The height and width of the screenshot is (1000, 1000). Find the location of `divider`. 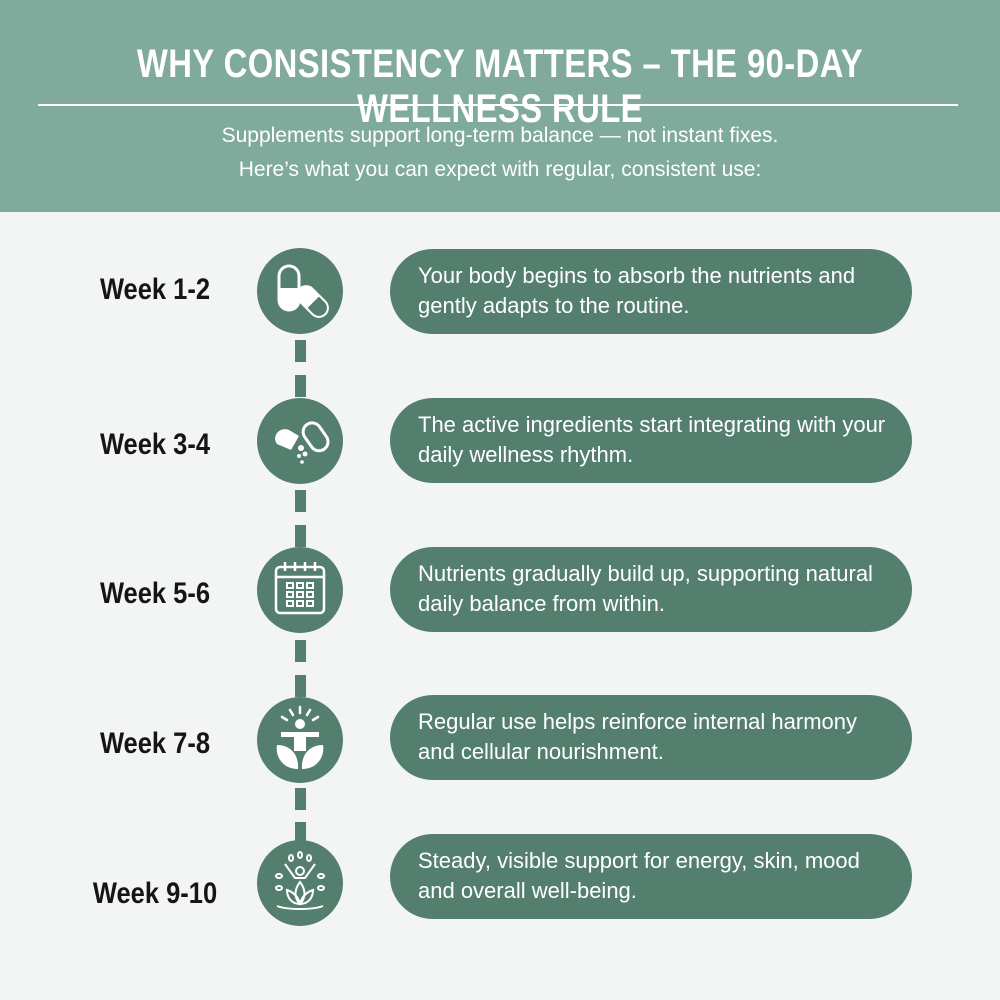

divider is located at coordinates (498, 105).